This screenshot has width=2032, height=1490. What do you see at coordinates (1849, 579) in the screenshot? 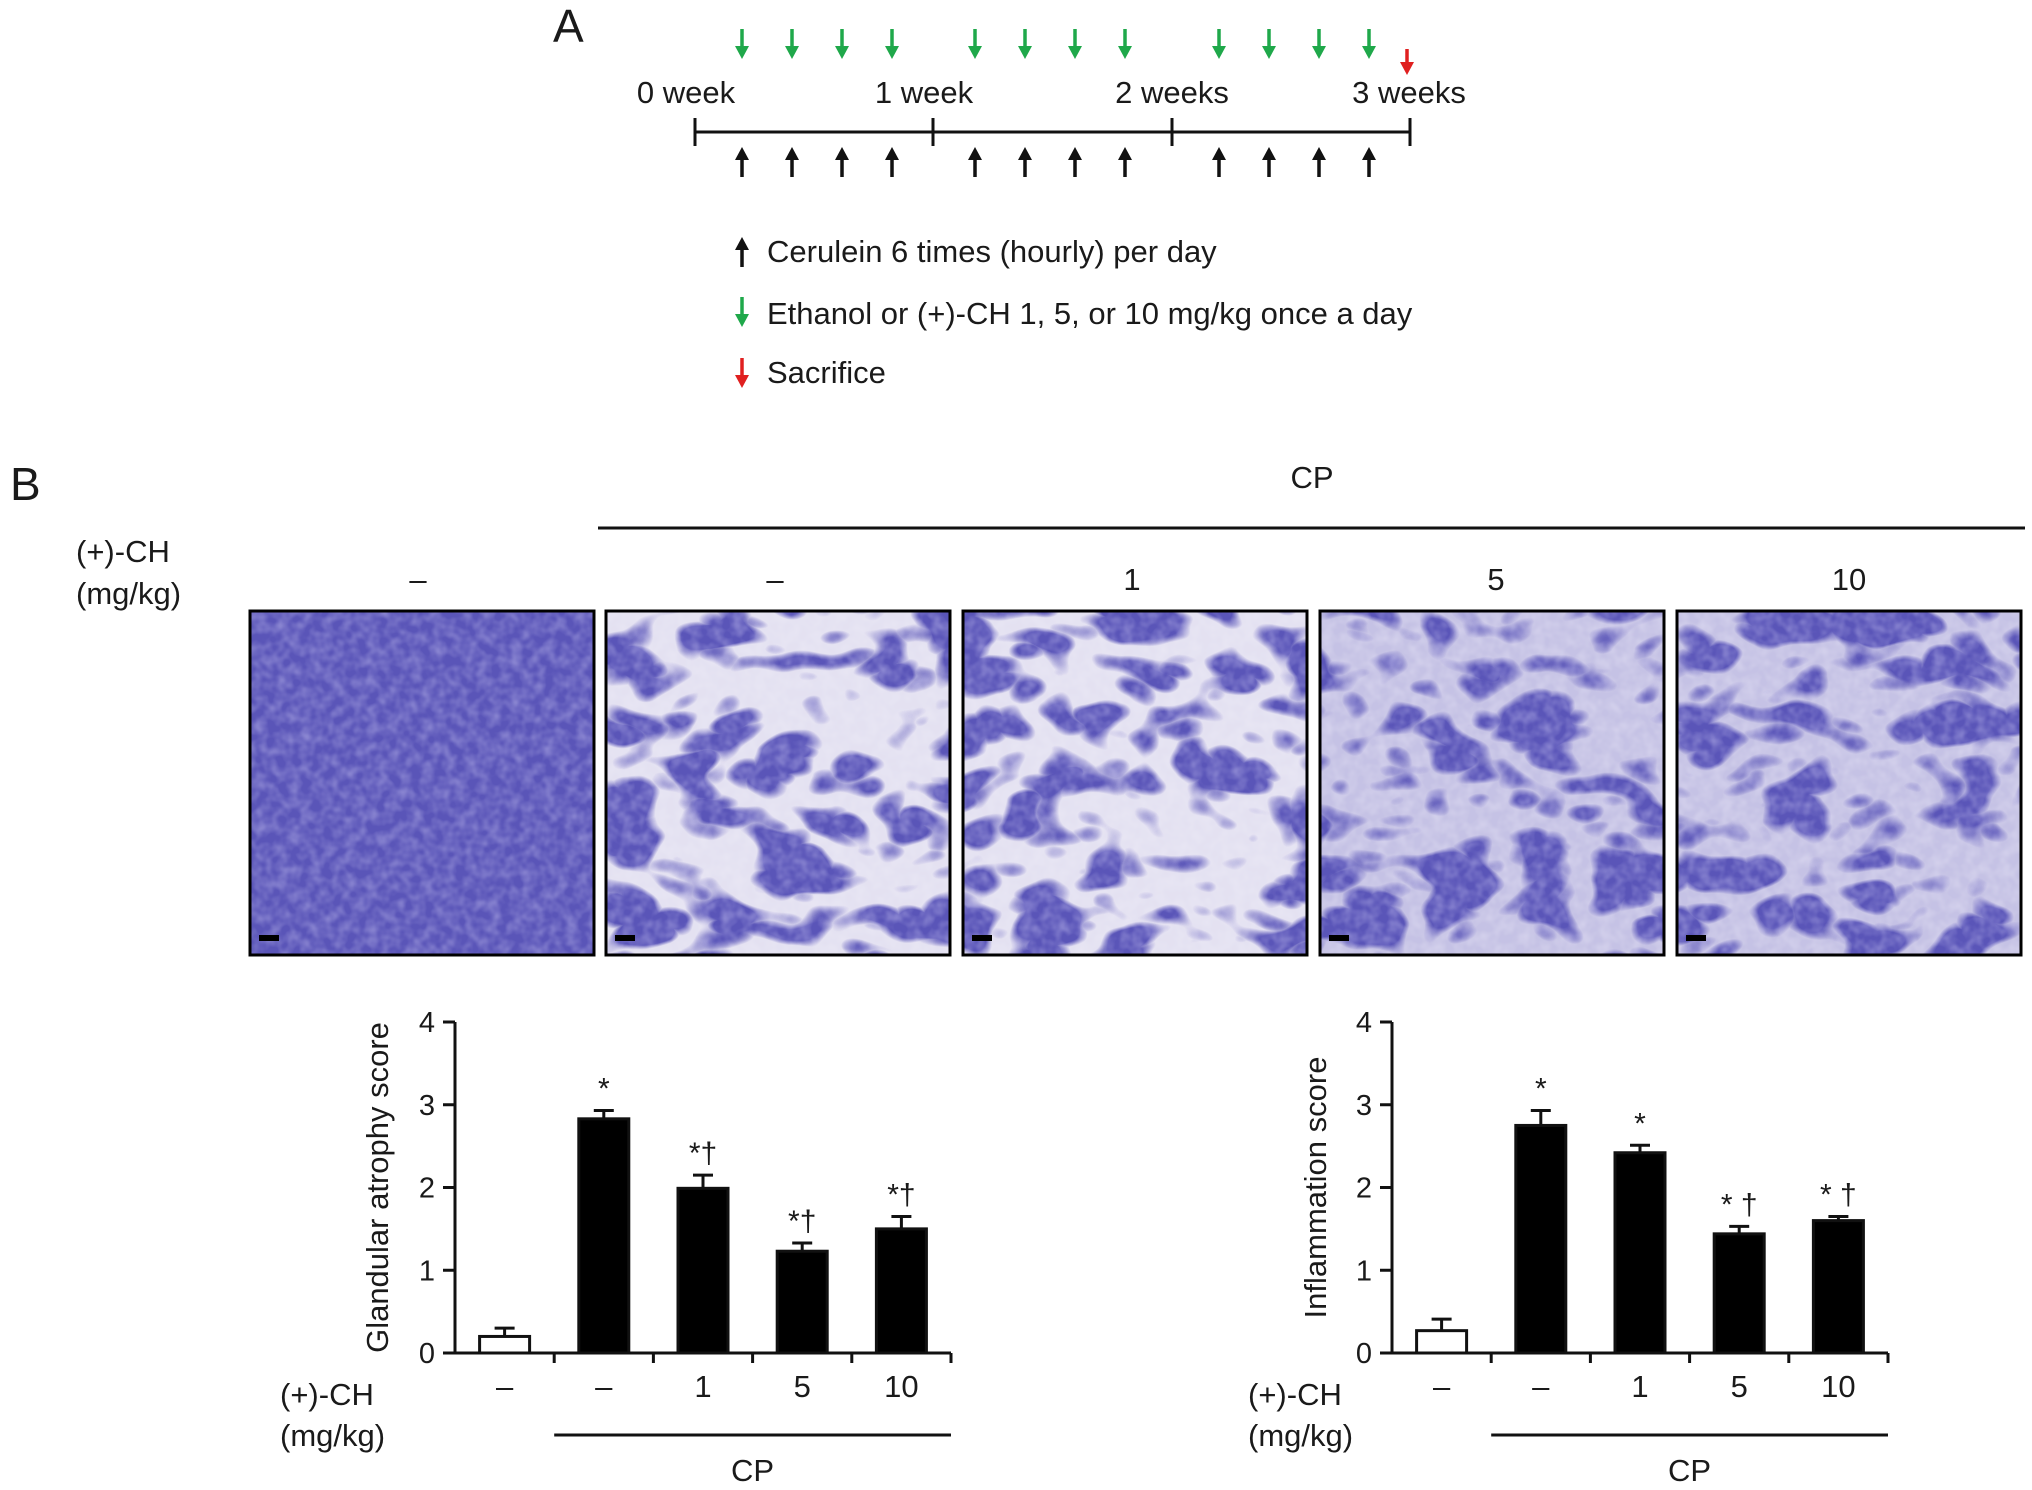
I see `image-dose-label-4: 10` at bounding box center [1849, 579].